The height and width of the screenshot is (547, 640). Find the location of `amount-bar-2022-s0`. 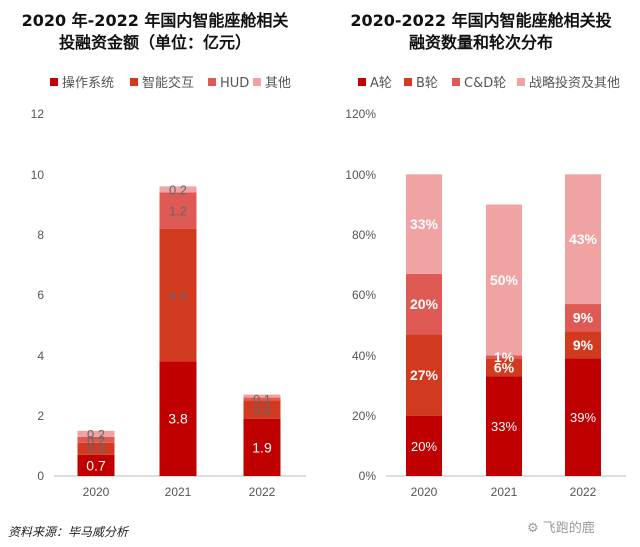

amount-bar-2022-s0 is located at coordinates (262, 447).